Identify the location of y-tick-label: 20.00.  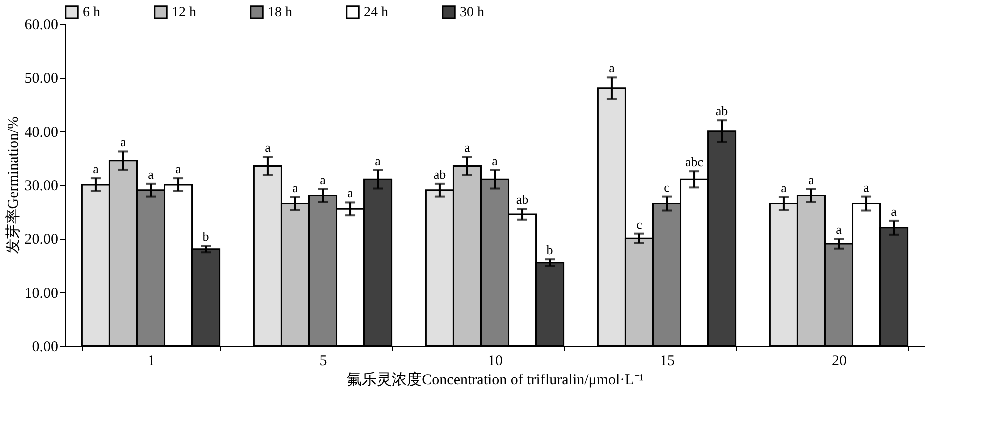
(41, 240).